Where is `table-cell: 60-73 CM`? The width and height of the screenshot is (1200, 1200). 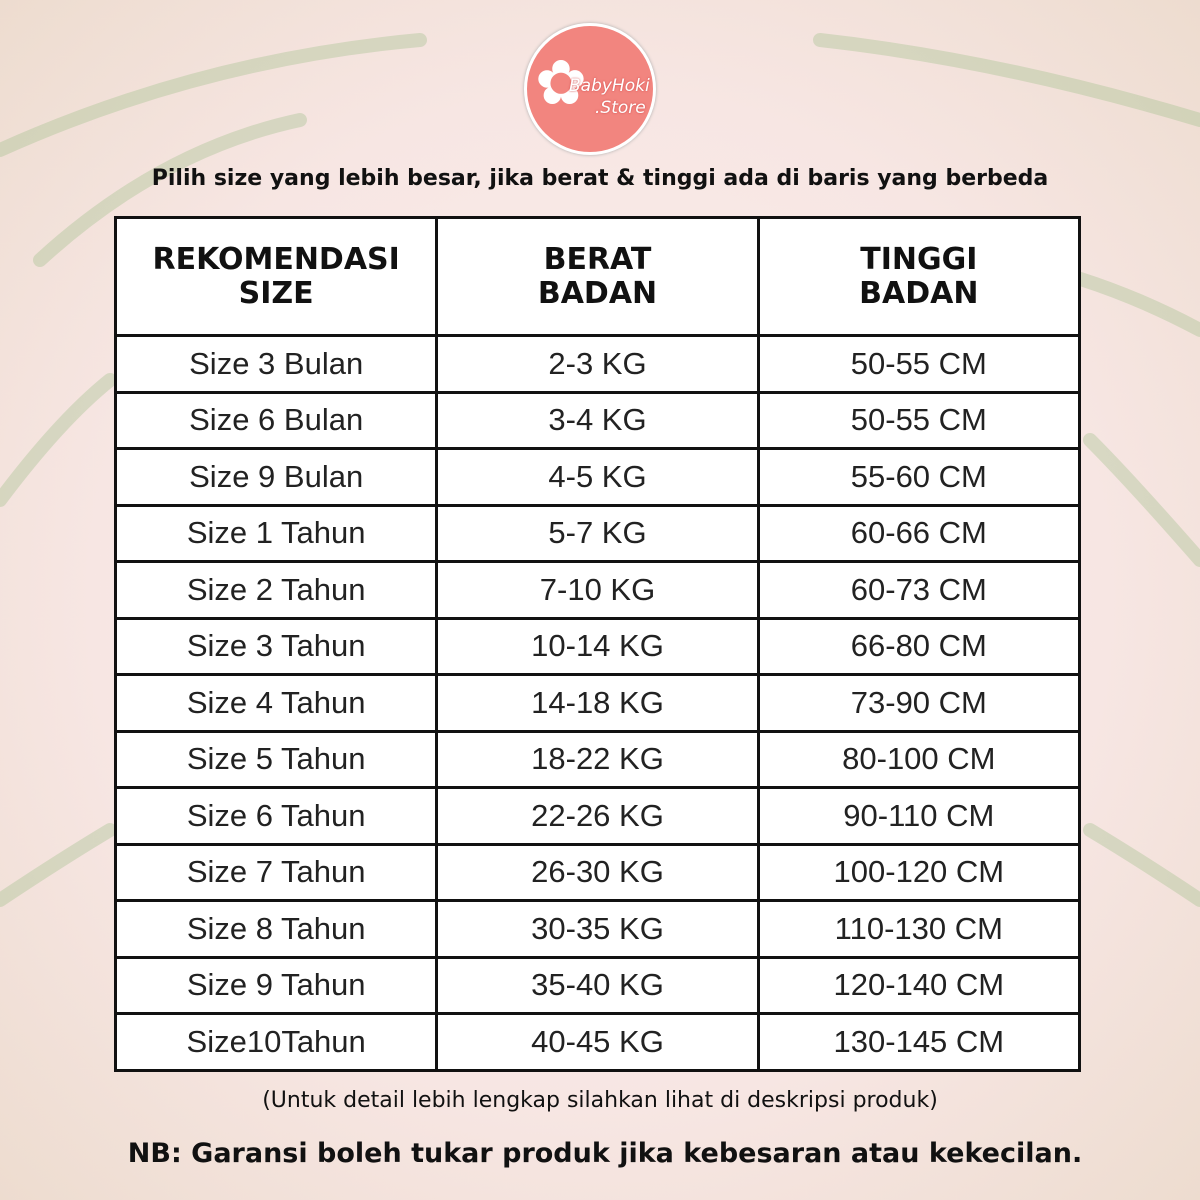
table-cell: 60-73 CM is located at coordinates (919, 590).